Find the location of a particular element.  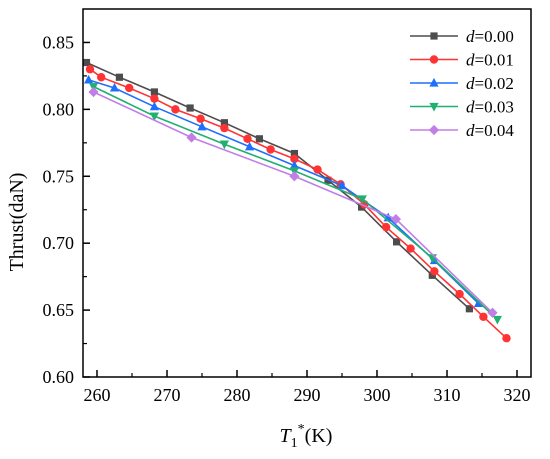

x-tick-label: 310 is located at coordinates (447, 395).